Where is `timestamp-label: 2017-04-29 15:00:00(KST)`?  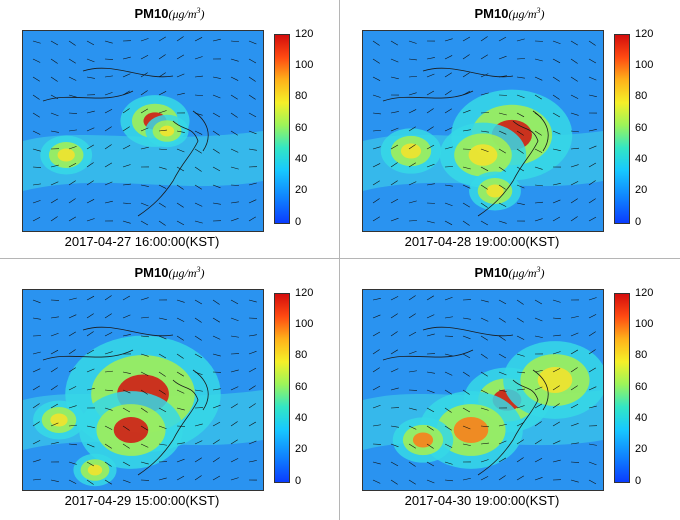 timestamp-label: 2017-04-29 15:00:00(KST) is located at coordinates (142, 500).